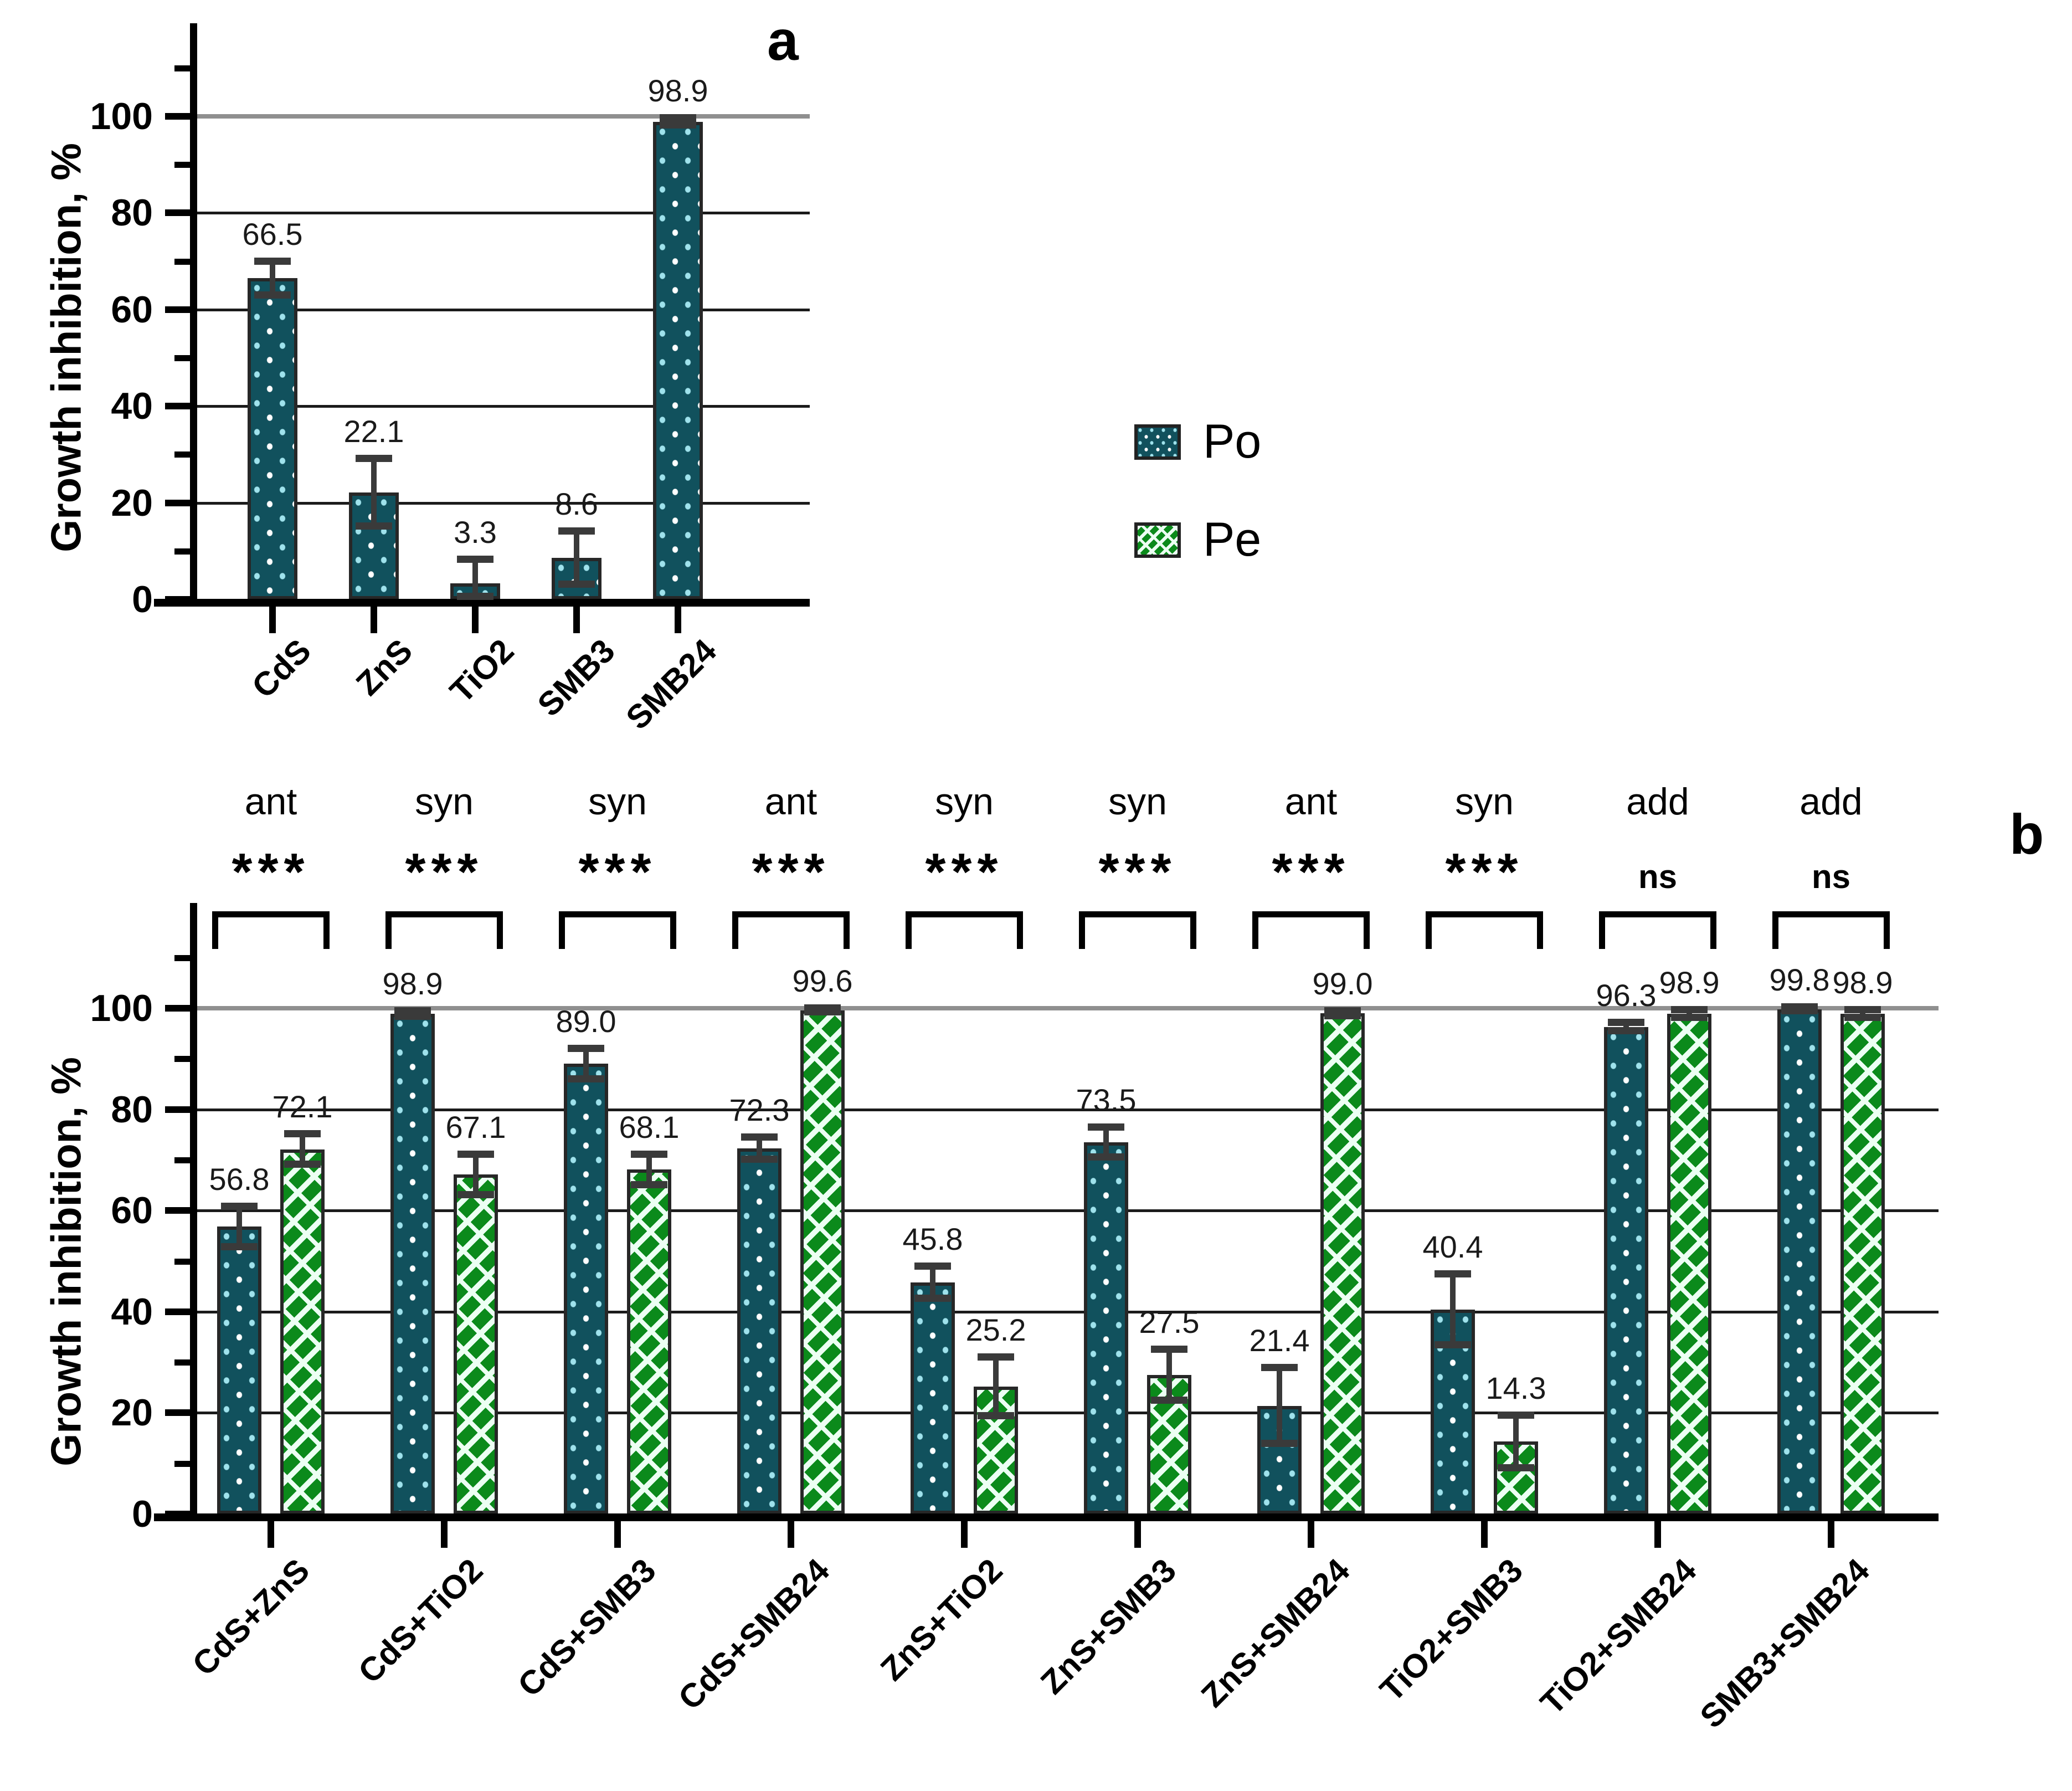 This screenshot has width=2072, height=1791. Describe the element at coordinates (586, 1021) in the screenshot. I see `value-label-b-Po-2: 89.0` at that location.